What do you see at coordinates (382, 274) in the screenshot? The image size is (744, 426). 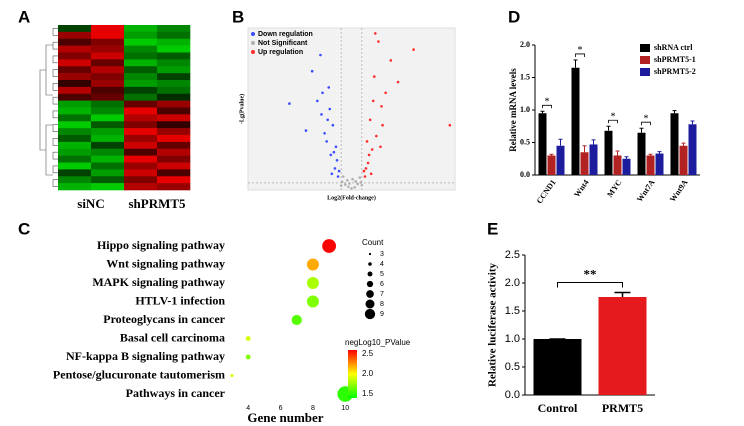 I see `size-legend-label: 5` at bounding box center [382, 274].